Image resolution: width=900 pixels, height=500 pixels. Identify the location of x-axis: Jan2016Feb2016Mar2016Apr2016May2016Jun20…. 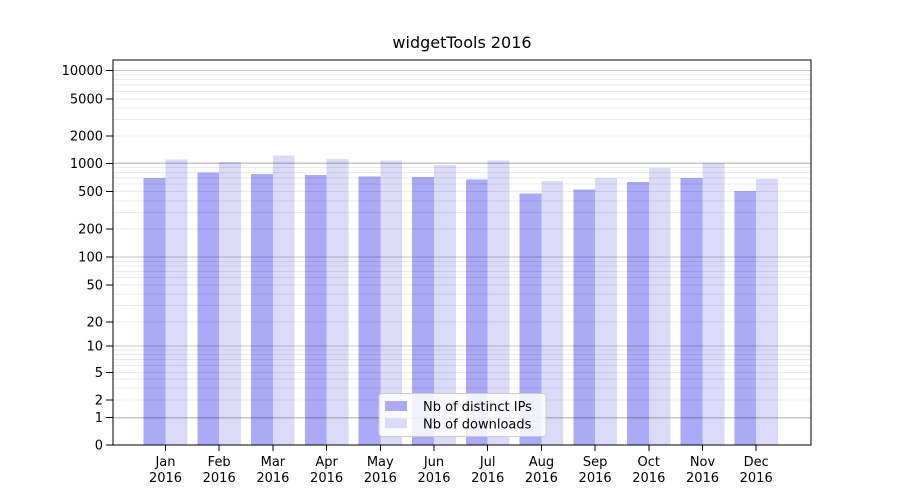
(461, 465).